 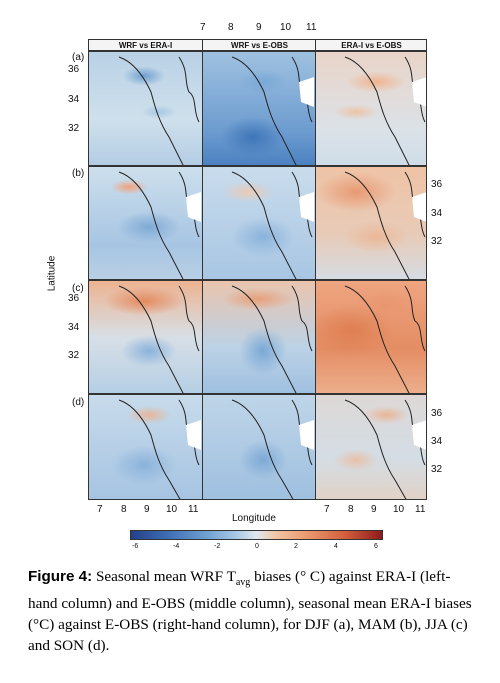 I want to click on x-axis-label: Longitude, so click(x=254, y=518).